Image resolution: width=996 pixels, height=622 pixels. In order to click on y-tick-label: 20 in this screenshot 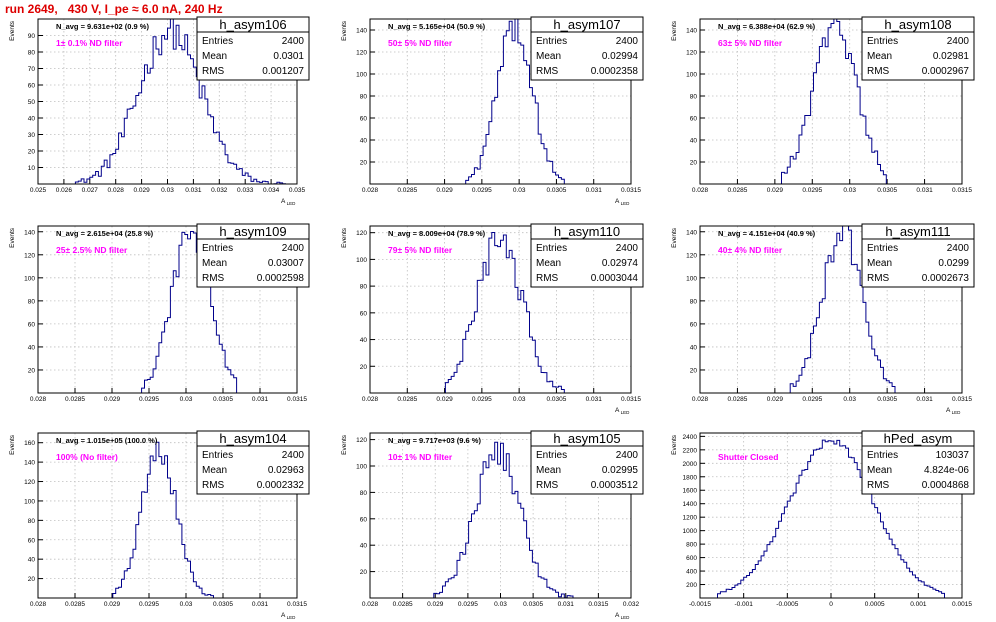, I will do `click(32, 370)`.